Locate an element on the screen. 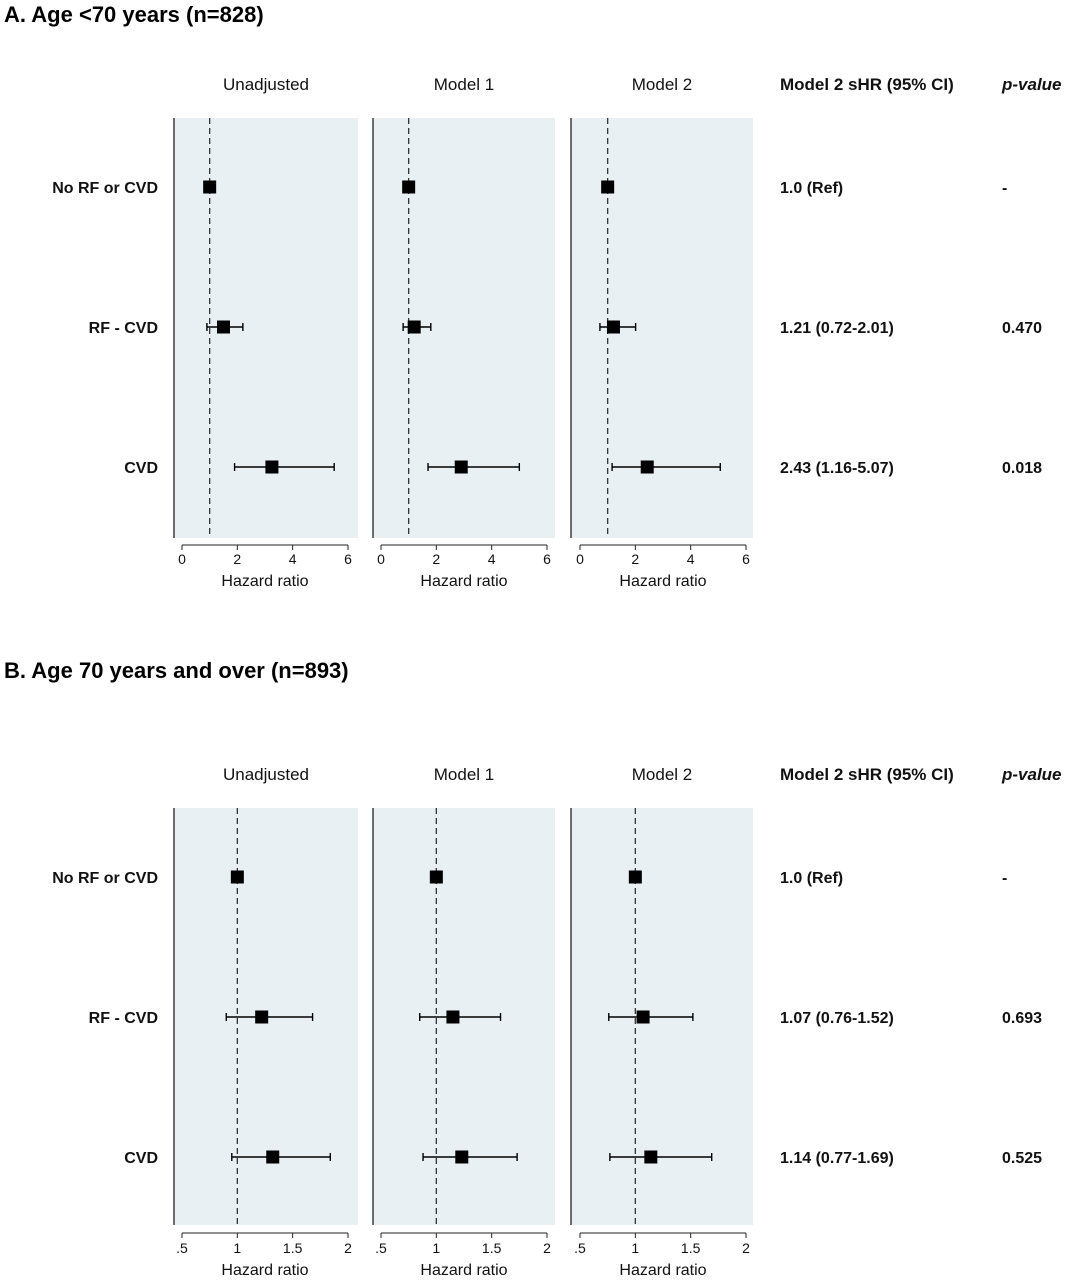 This screenshot has width=1068, height=1280. estimate-value: 2.43 (1.16-5.07) is located at coordinates (837, 468).